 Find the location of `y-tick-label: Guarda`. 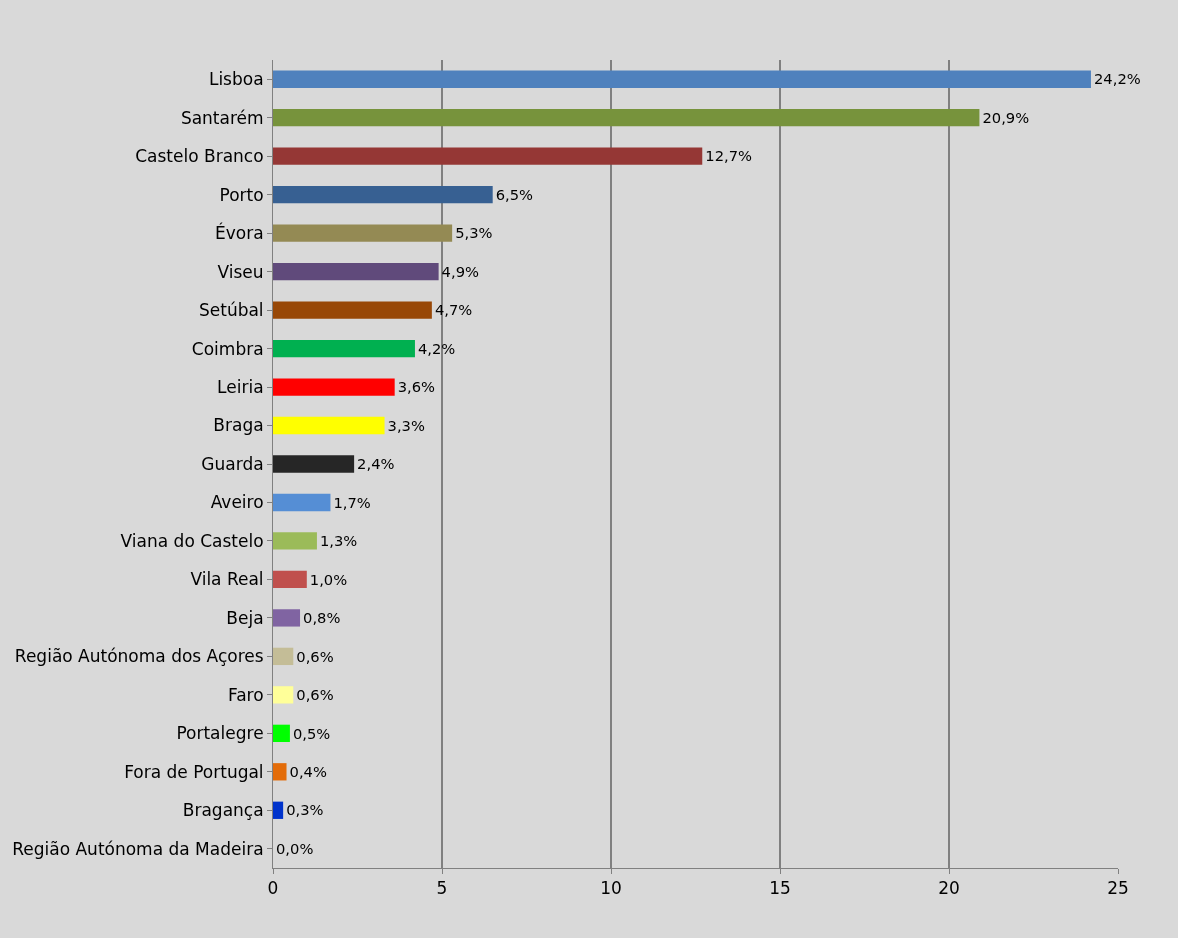

y-tick-label: Guarda is located at coordinates (232, 463).